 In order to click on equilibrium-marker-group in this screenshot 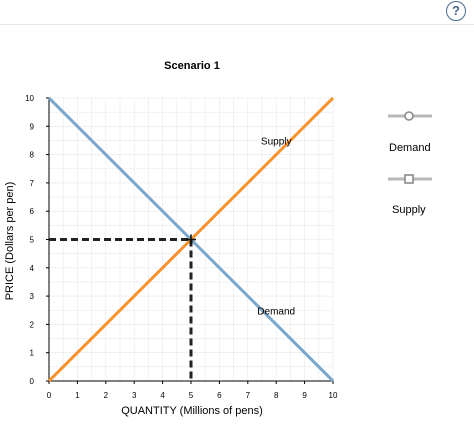, I will do `click(191, 239)`.